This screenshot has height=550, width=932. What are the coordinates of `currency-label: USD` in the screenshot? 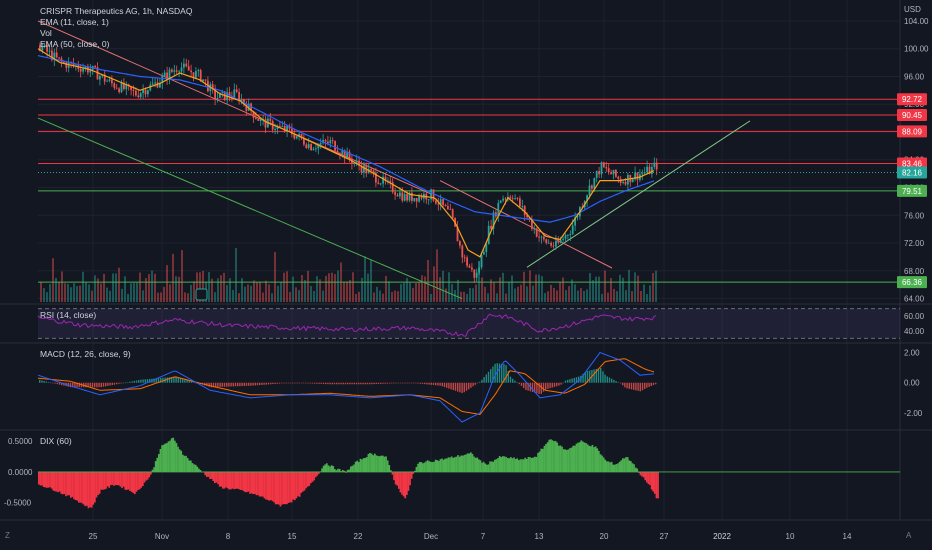 It's located at (912, 9).